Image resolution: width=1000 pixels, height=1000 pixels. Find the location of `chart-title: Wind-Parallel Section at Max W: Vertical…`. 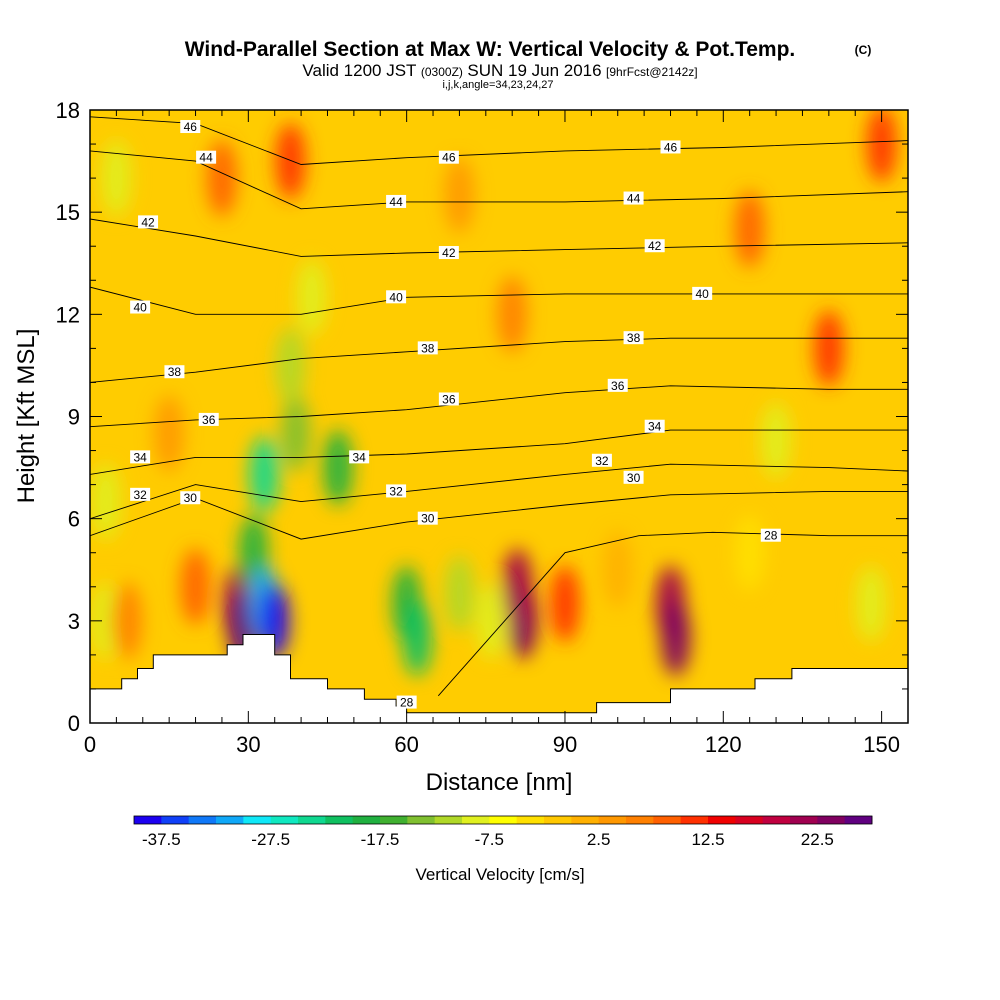

chart-title: Wind-Parallel Section at Max W: Vertical… is located at coordinates (490, 49).